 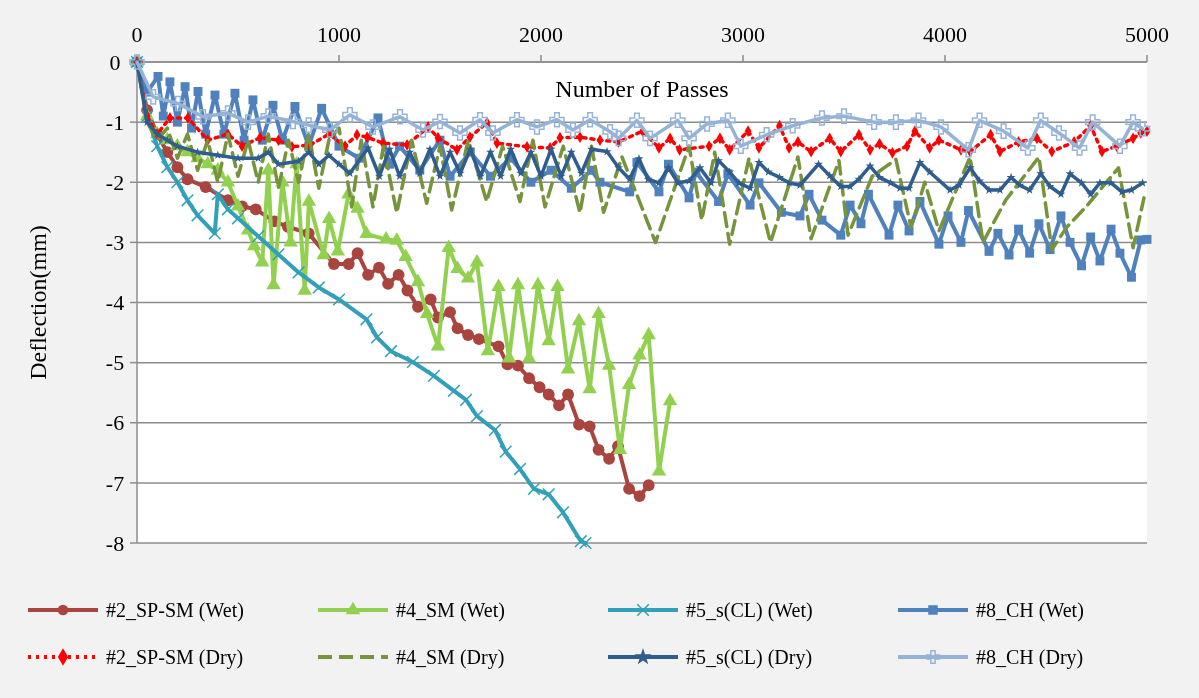 What do you see at coordinates (743, 34) in the screenshot?
I see `x-tick-label: 3000` at bounding box center [743, 34].